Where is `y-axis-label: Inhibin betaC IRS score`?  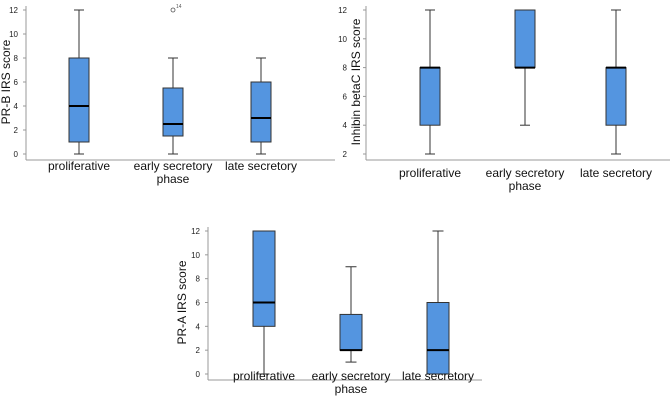 y-axis-label: Inhibin betaC IRS score is located at coordinates (356, 81).